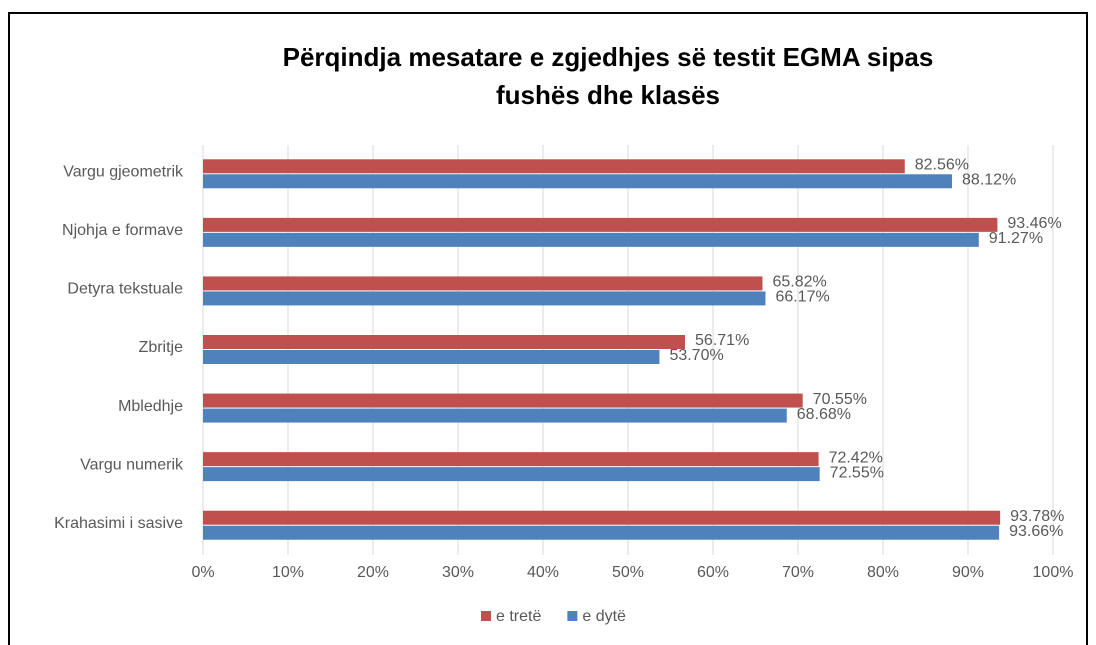 This screenshot has height=645, width=1096. Describe the element at coordinates (288, 572) in the screenshot. I see `x-tick-label: 10%` at that location.